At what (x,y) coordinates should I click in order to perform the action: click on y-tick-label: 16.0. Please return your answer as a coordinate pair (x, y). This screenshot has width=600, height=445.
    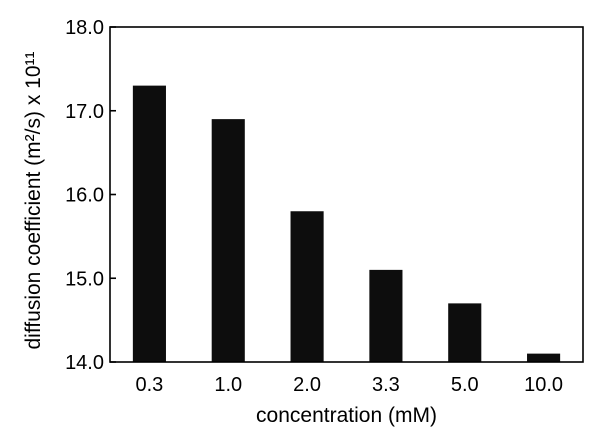
    Looking at the image, I should click on (84, 196).